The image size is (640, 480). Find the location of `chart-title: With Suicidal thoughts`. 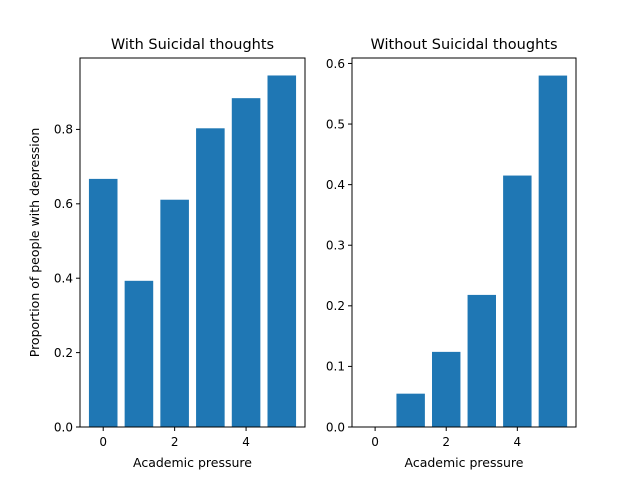

chart-title: With Suicidal thoughts is located at coordinates (192, 45).